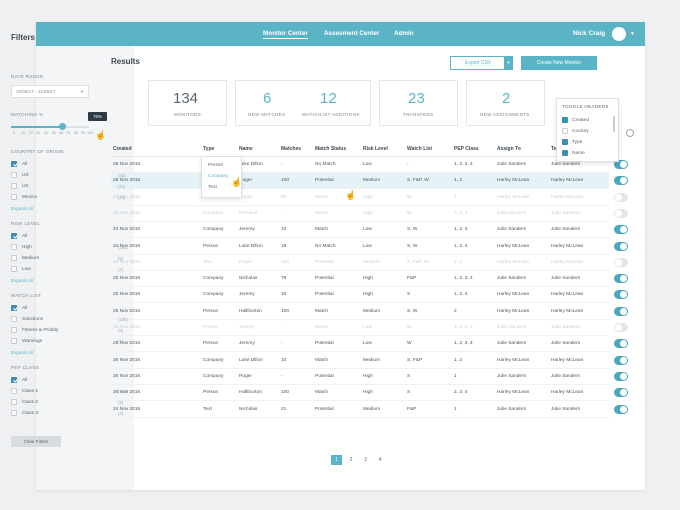 The height and width of the screenshot is (510, 680). Describe the element at coordinates (303, 103) in the screenshot. I see `stat-card-matches: 6 NEW MATCHES 12 WATCHLIST ADDITIONS` at that location.